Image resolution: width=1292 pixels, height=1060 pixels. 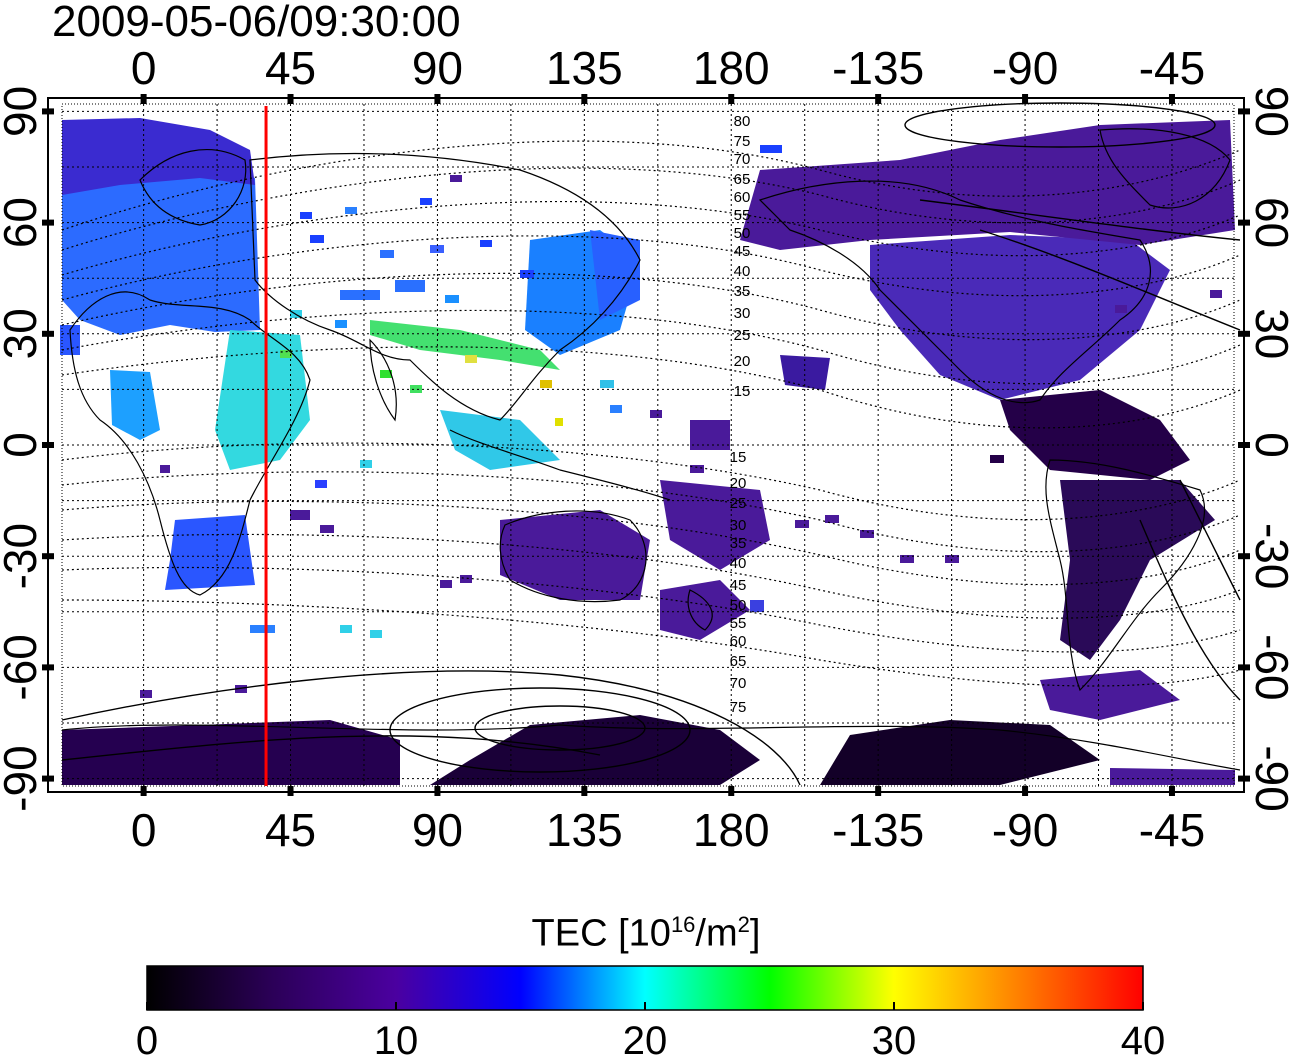 What do you see at coordinates (1025, 830) in the screenshot?
I see `x-tick-label-bottom: -90` at bounding box center [1025, 830].